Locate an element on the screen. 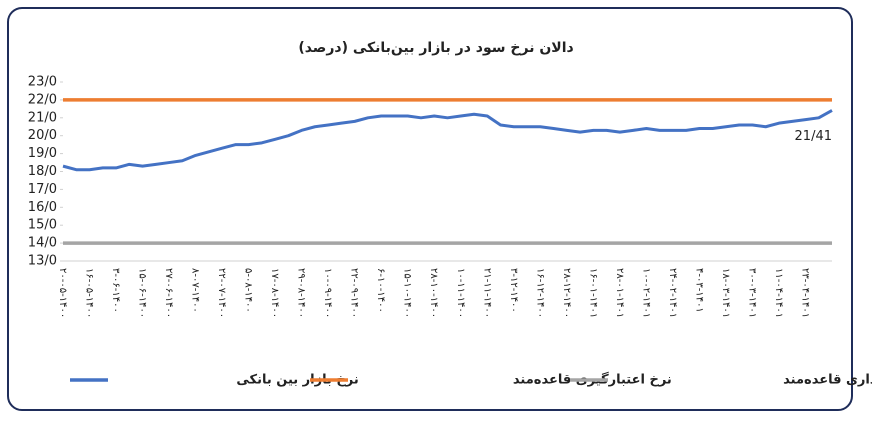  x-tick-label: ۱۰-۰۹-۱۴۰۰ is located at coordinates (327, 293).